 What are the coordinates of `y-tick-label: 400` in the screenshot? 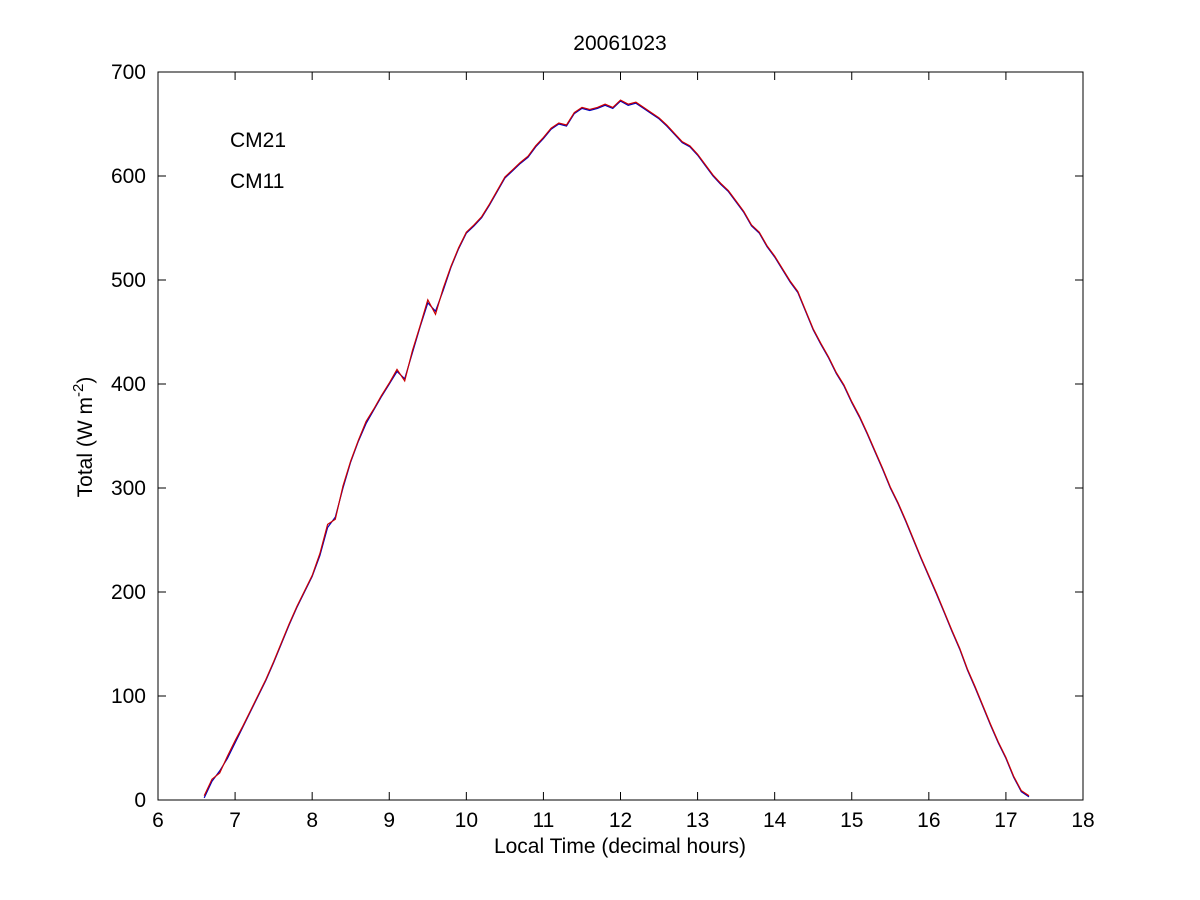 It's located at (128, 384).